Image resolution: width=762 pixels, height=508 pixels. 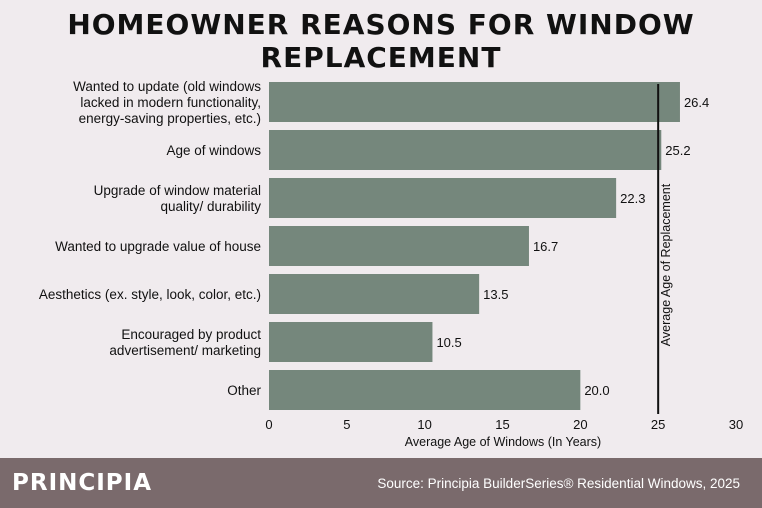 I want to click on value-label-2: 22.3, so click(x=632, y=198).